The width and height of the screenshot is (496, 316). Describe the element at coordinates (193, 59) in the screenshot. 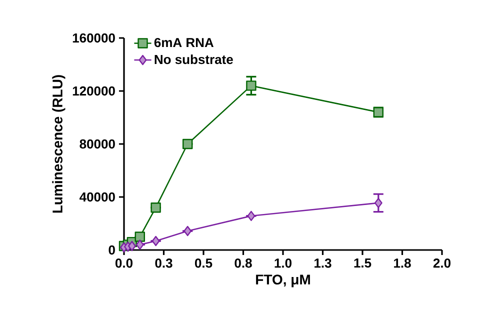

I see `legend-label: No substrate` at that location.